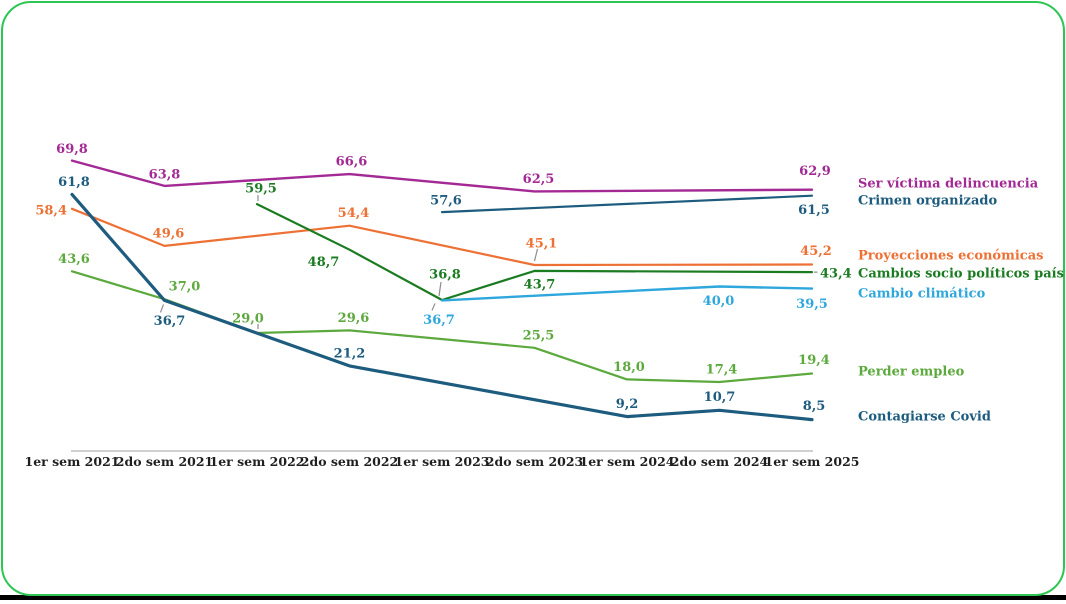 Image resolution: width=1066 pixels, height=604 pixels. What do you see at coordinates (442, 237) in the screenshot?
I see `line-proyecciones-economicas` at bounding box center [442, 237].